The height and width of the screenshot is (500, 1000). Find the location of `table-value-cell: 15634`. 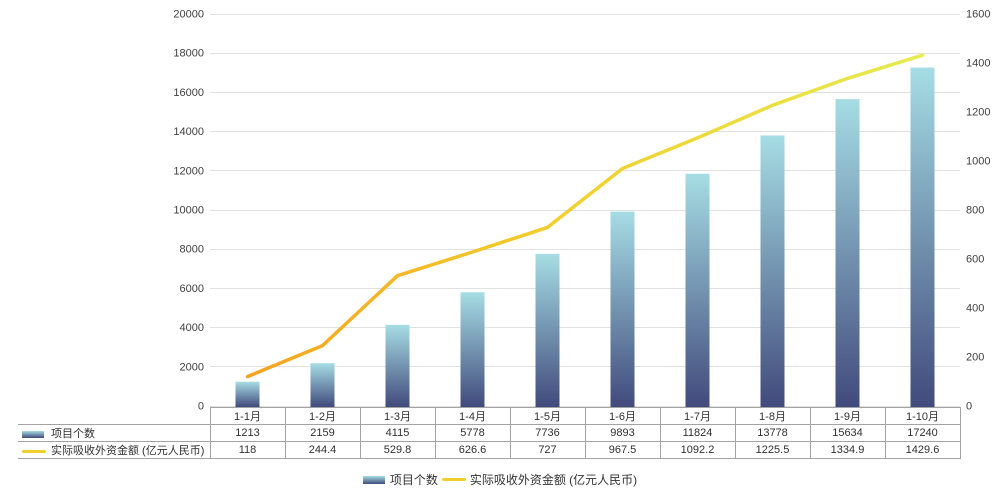

table-value-cell: 15634 is located at coordinates (847, 433).